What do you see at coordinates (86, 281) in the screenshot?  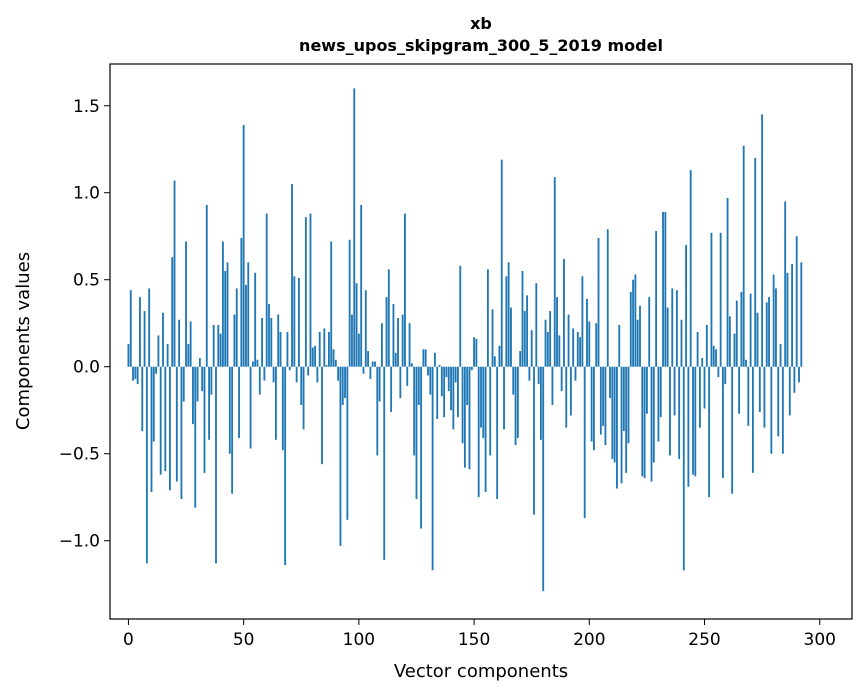 I see `y-tick-label: 0.5` at bounding box center [86, 281].